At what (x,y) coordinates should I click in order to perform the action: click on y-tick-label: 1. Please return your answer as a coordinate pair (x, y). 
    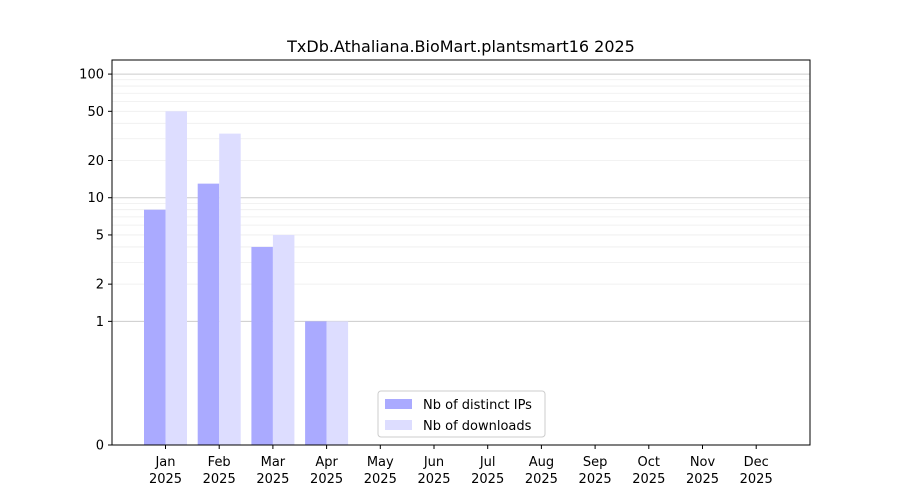
    Looking at the image, I should click on (100, 322).